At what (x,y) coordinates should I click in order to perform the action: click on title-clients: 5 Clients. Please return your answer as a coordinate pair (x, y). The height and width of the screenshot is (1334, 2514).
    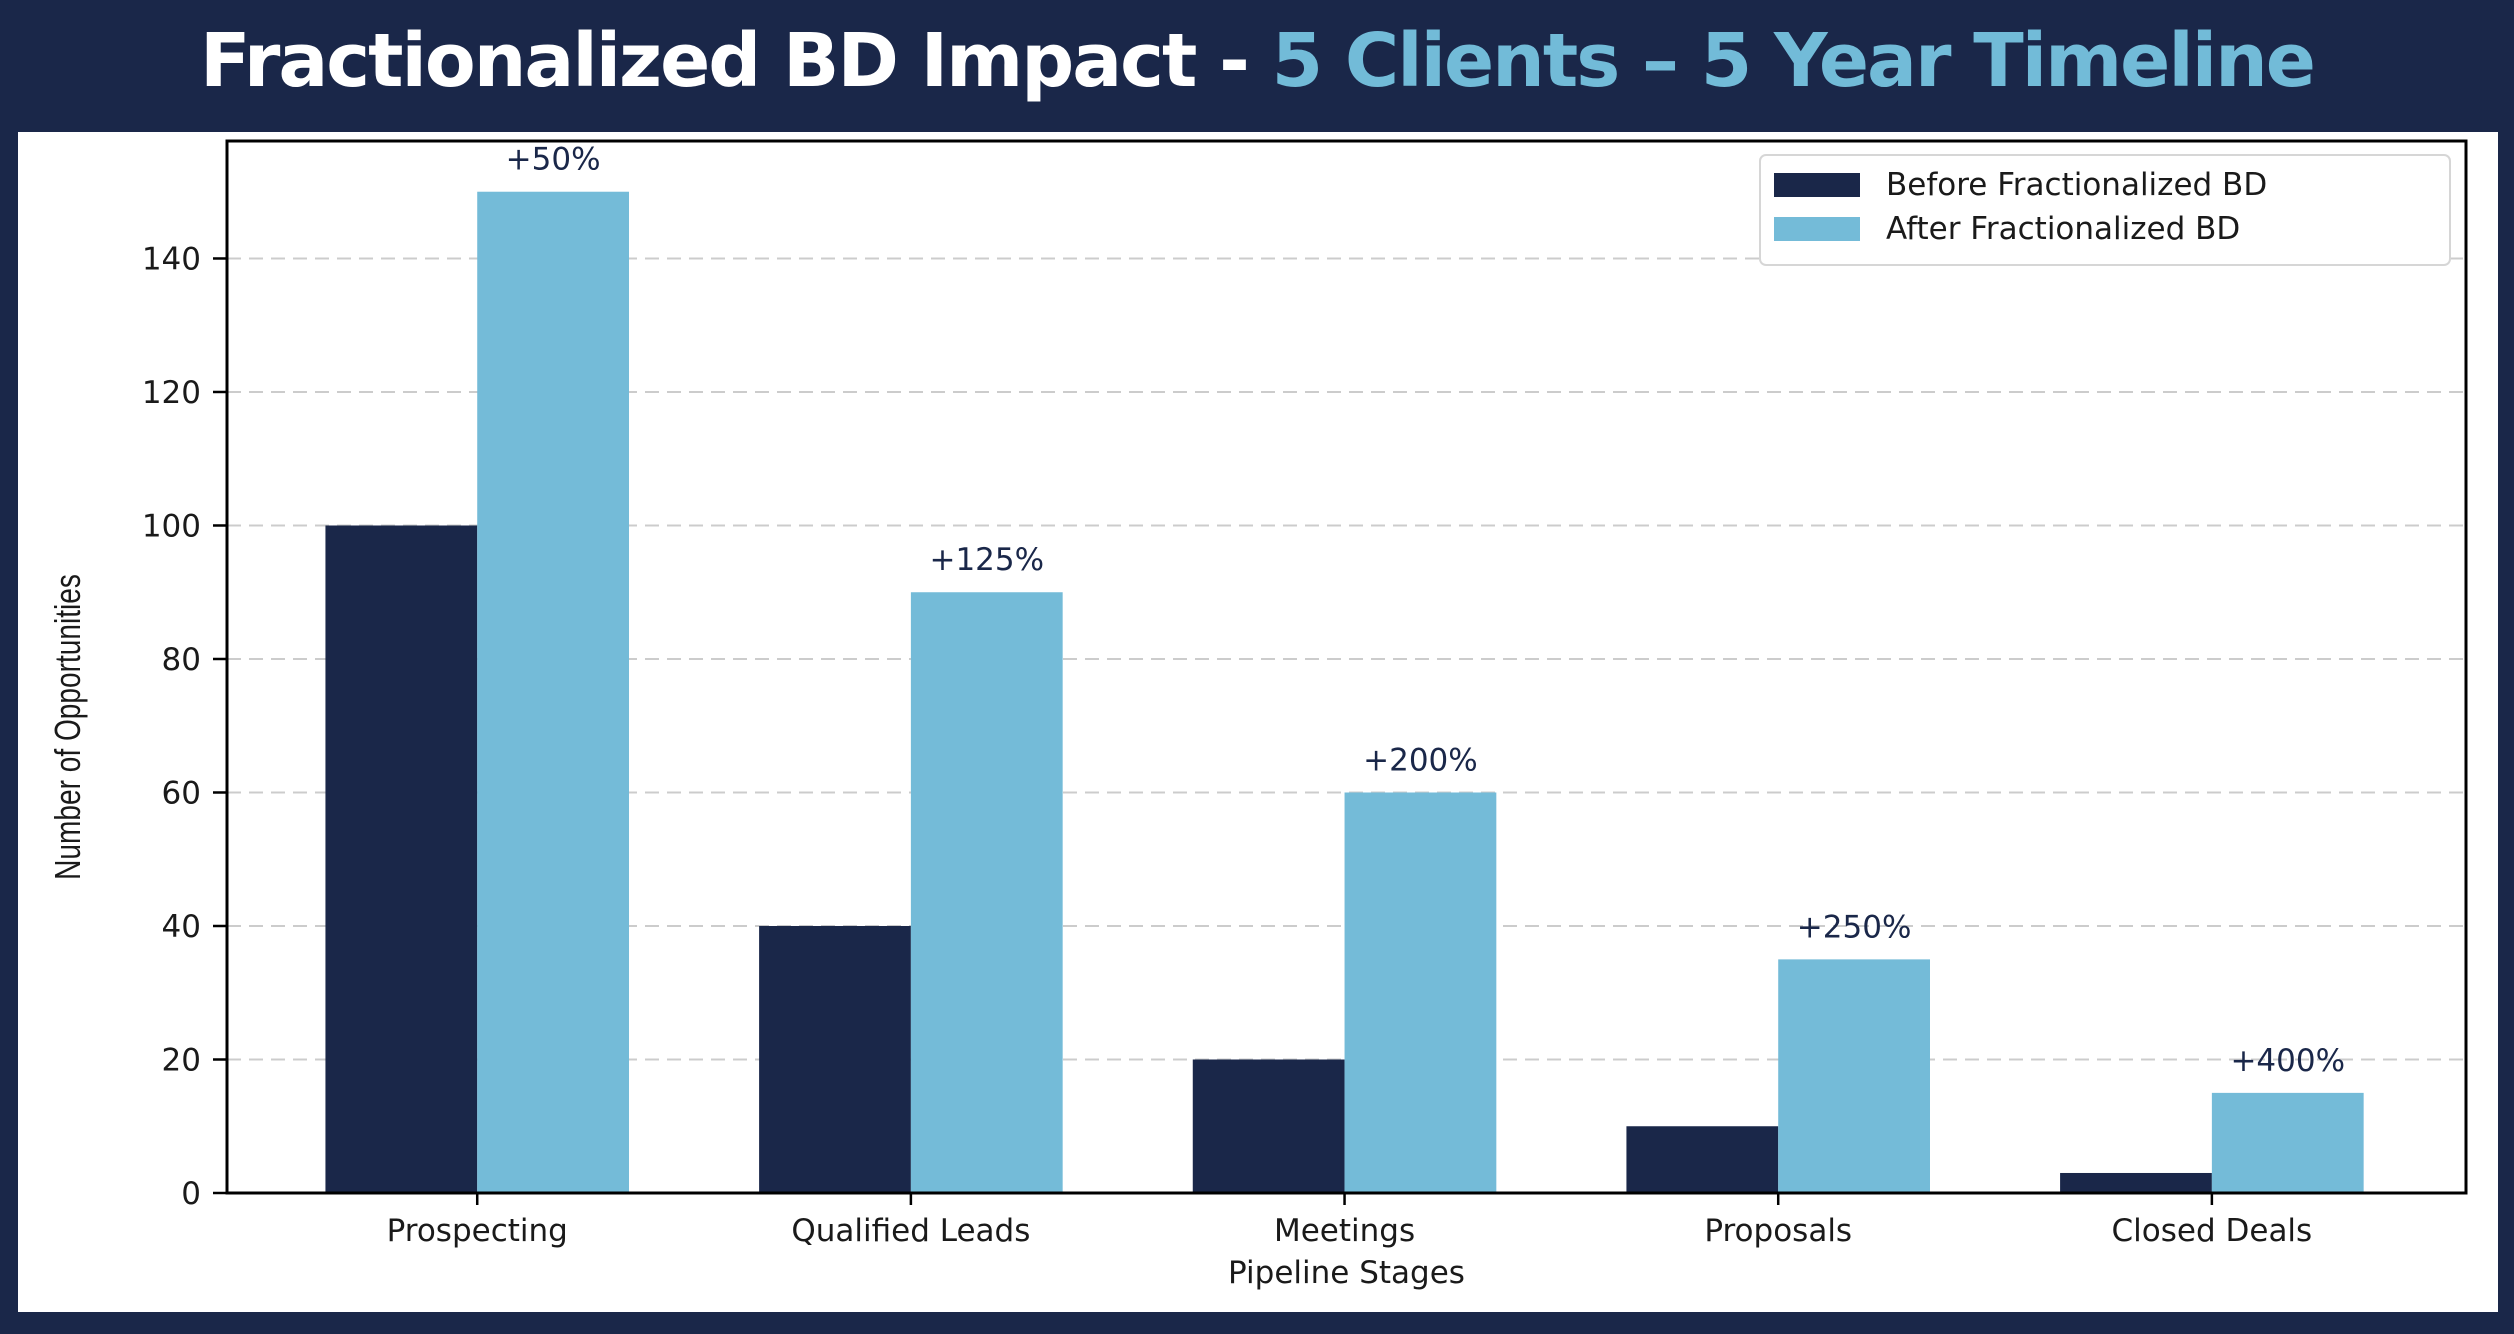
    Looking at the image, I should click on (1446, 61).